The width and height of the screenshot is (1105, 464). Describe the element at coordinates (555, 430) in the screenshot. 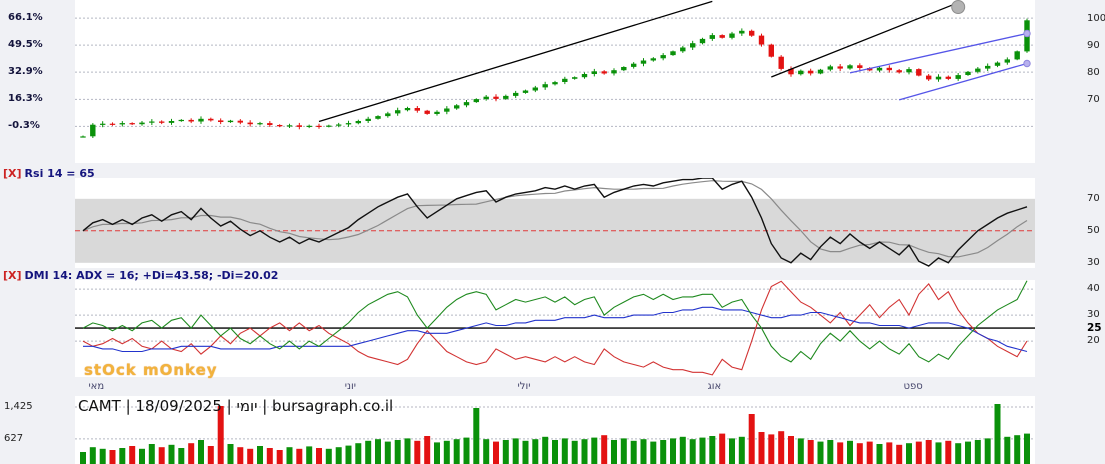

I see `volume-panel` at that location.